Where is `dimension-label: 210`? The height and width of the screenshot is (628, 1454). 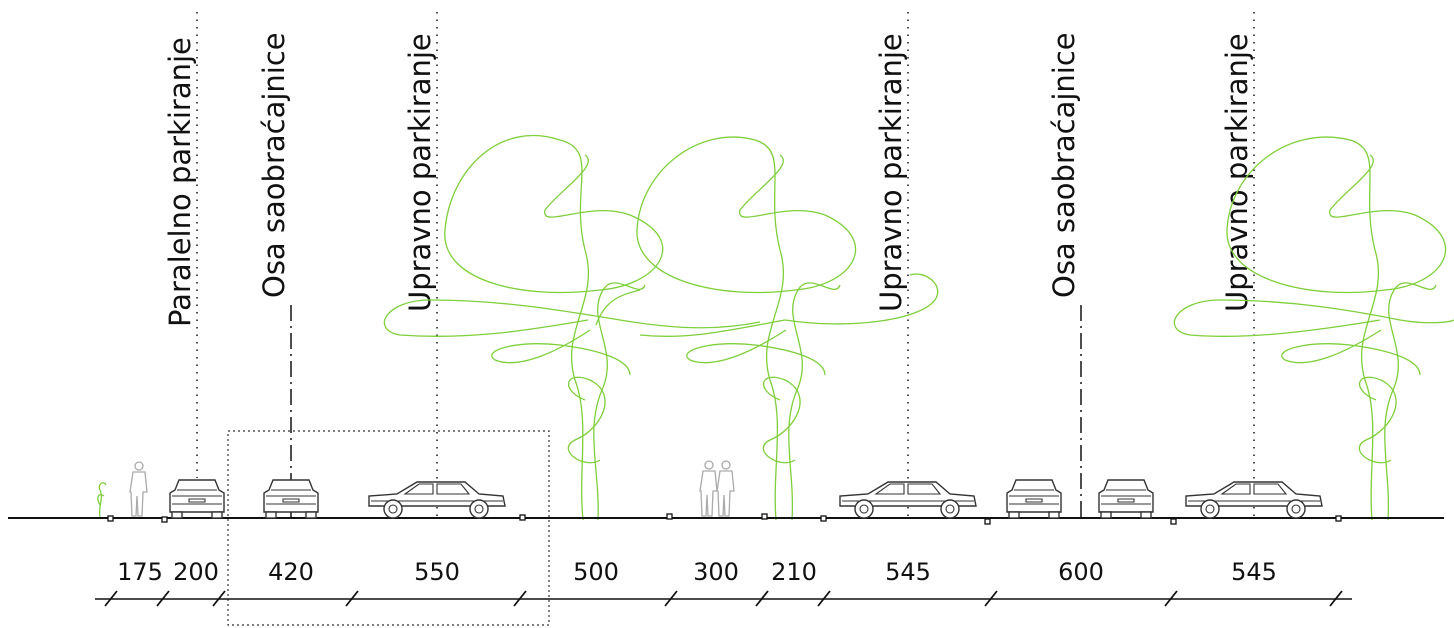 dimension-label: 210 is located at coordinates (794, 572).